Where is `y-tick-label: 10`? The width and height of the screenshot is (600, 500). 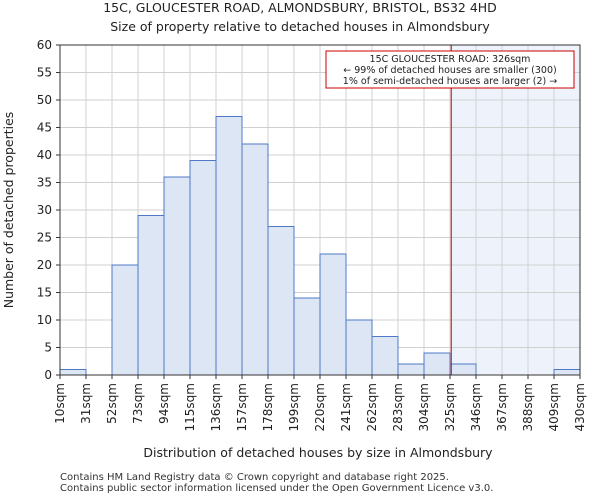
y-tick-label: 10 is located at coordinates (44, 320).